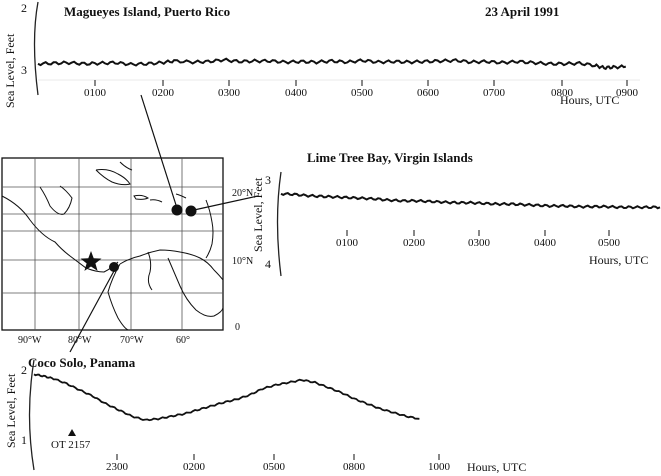 This screenshot has width=661, height=476. What do you see at coordinates (390, 157) in the screenshot?
I see `chart-title-lime-tree: Lime Tree Bay, Virgin Islands` at bounding box center [390, 157].